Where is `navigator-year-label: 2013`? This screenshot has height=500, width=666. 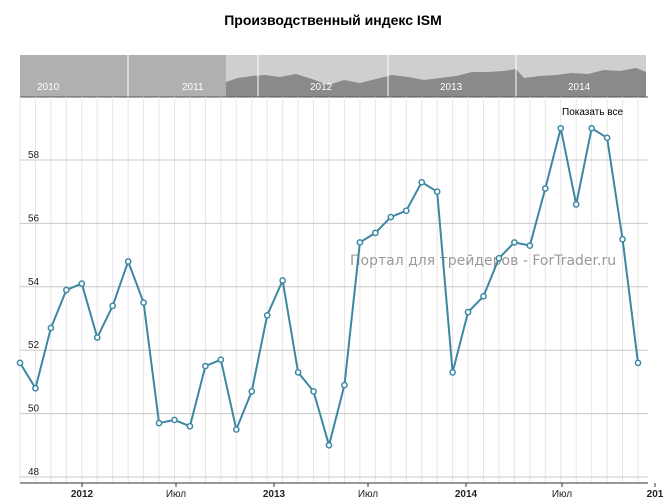 navigator-year-label: 2013 is located at coordinates (451, 87).